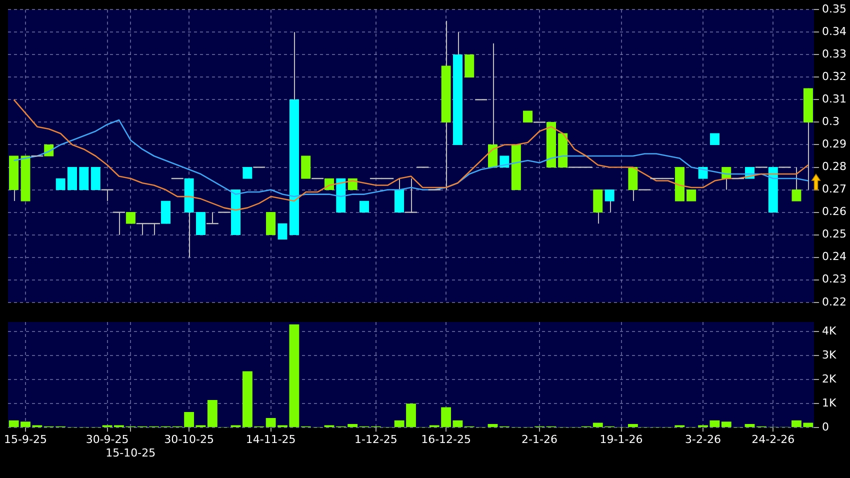 Image resolution: width=850 pixels, height=478 pixels. What do you see at coordinates (829, 331) in the screenshot?
I see `y-tick-label: 4K` at bounding box center [829, 331].